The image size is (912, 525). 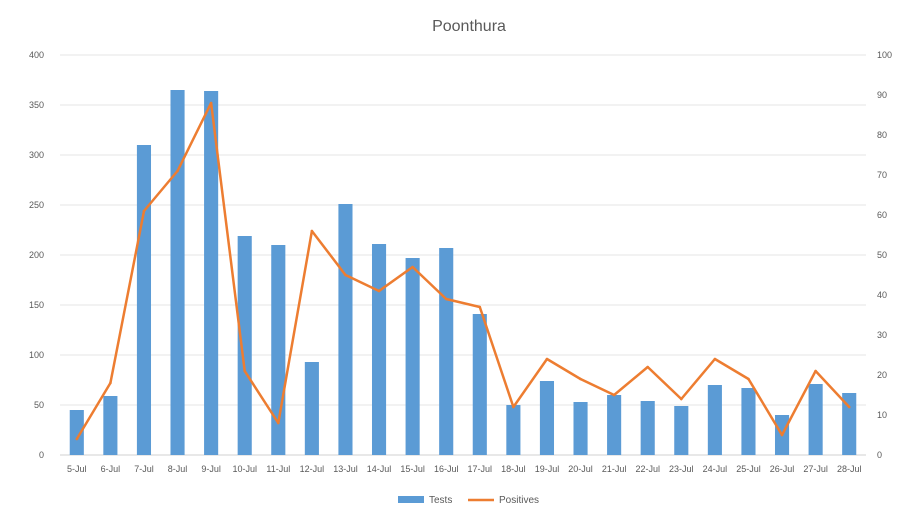 I want to click on x-tick-label: 18-Jul, so click(x=513, y=469).